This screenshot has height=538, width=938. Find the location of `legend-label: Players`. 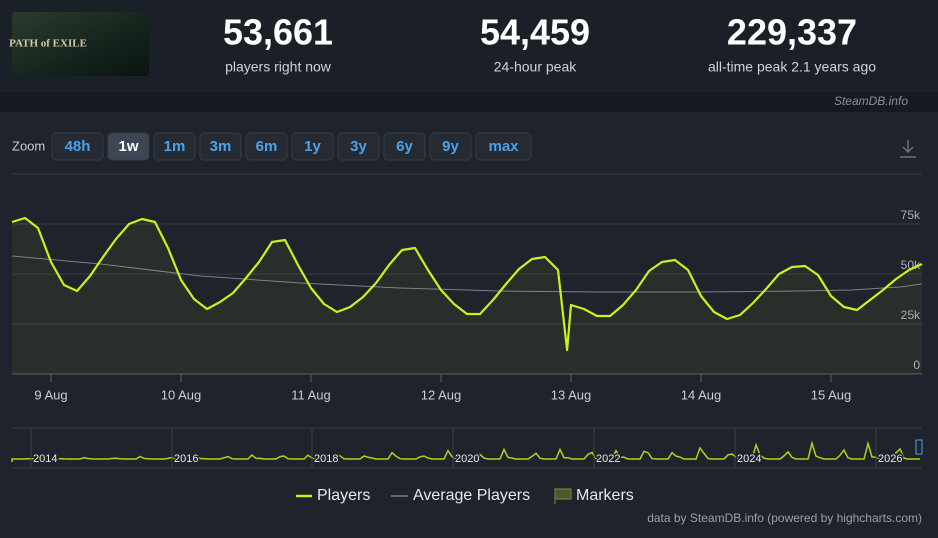

legend-label: Players is located at coordinates (343, 495).